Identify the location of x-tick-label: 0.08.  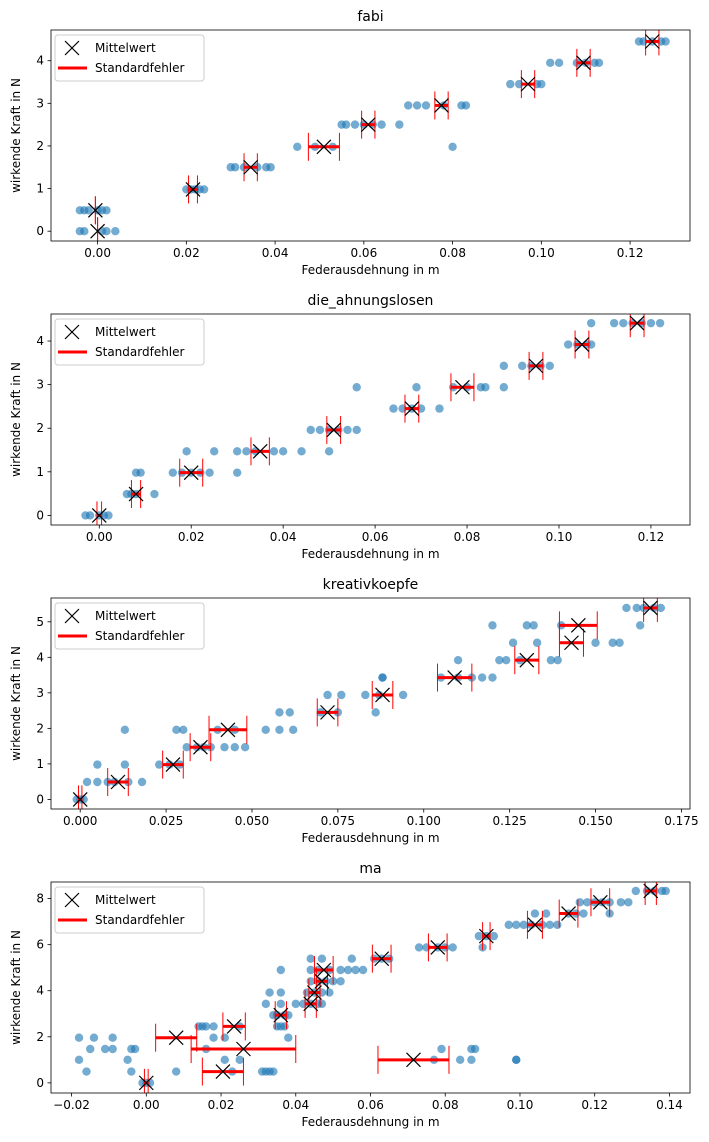
(467, 537).